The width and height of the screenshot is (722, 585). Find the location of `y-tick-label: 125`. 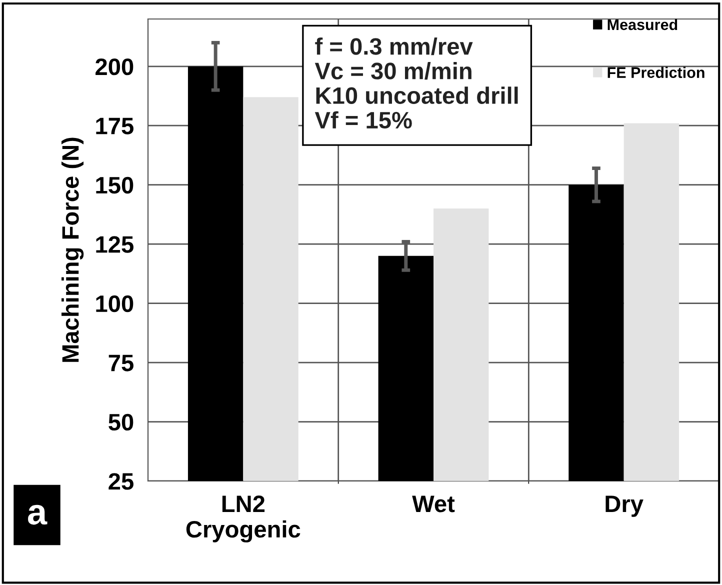

y-tick-label: 125 is located at coordinates (115, 244).